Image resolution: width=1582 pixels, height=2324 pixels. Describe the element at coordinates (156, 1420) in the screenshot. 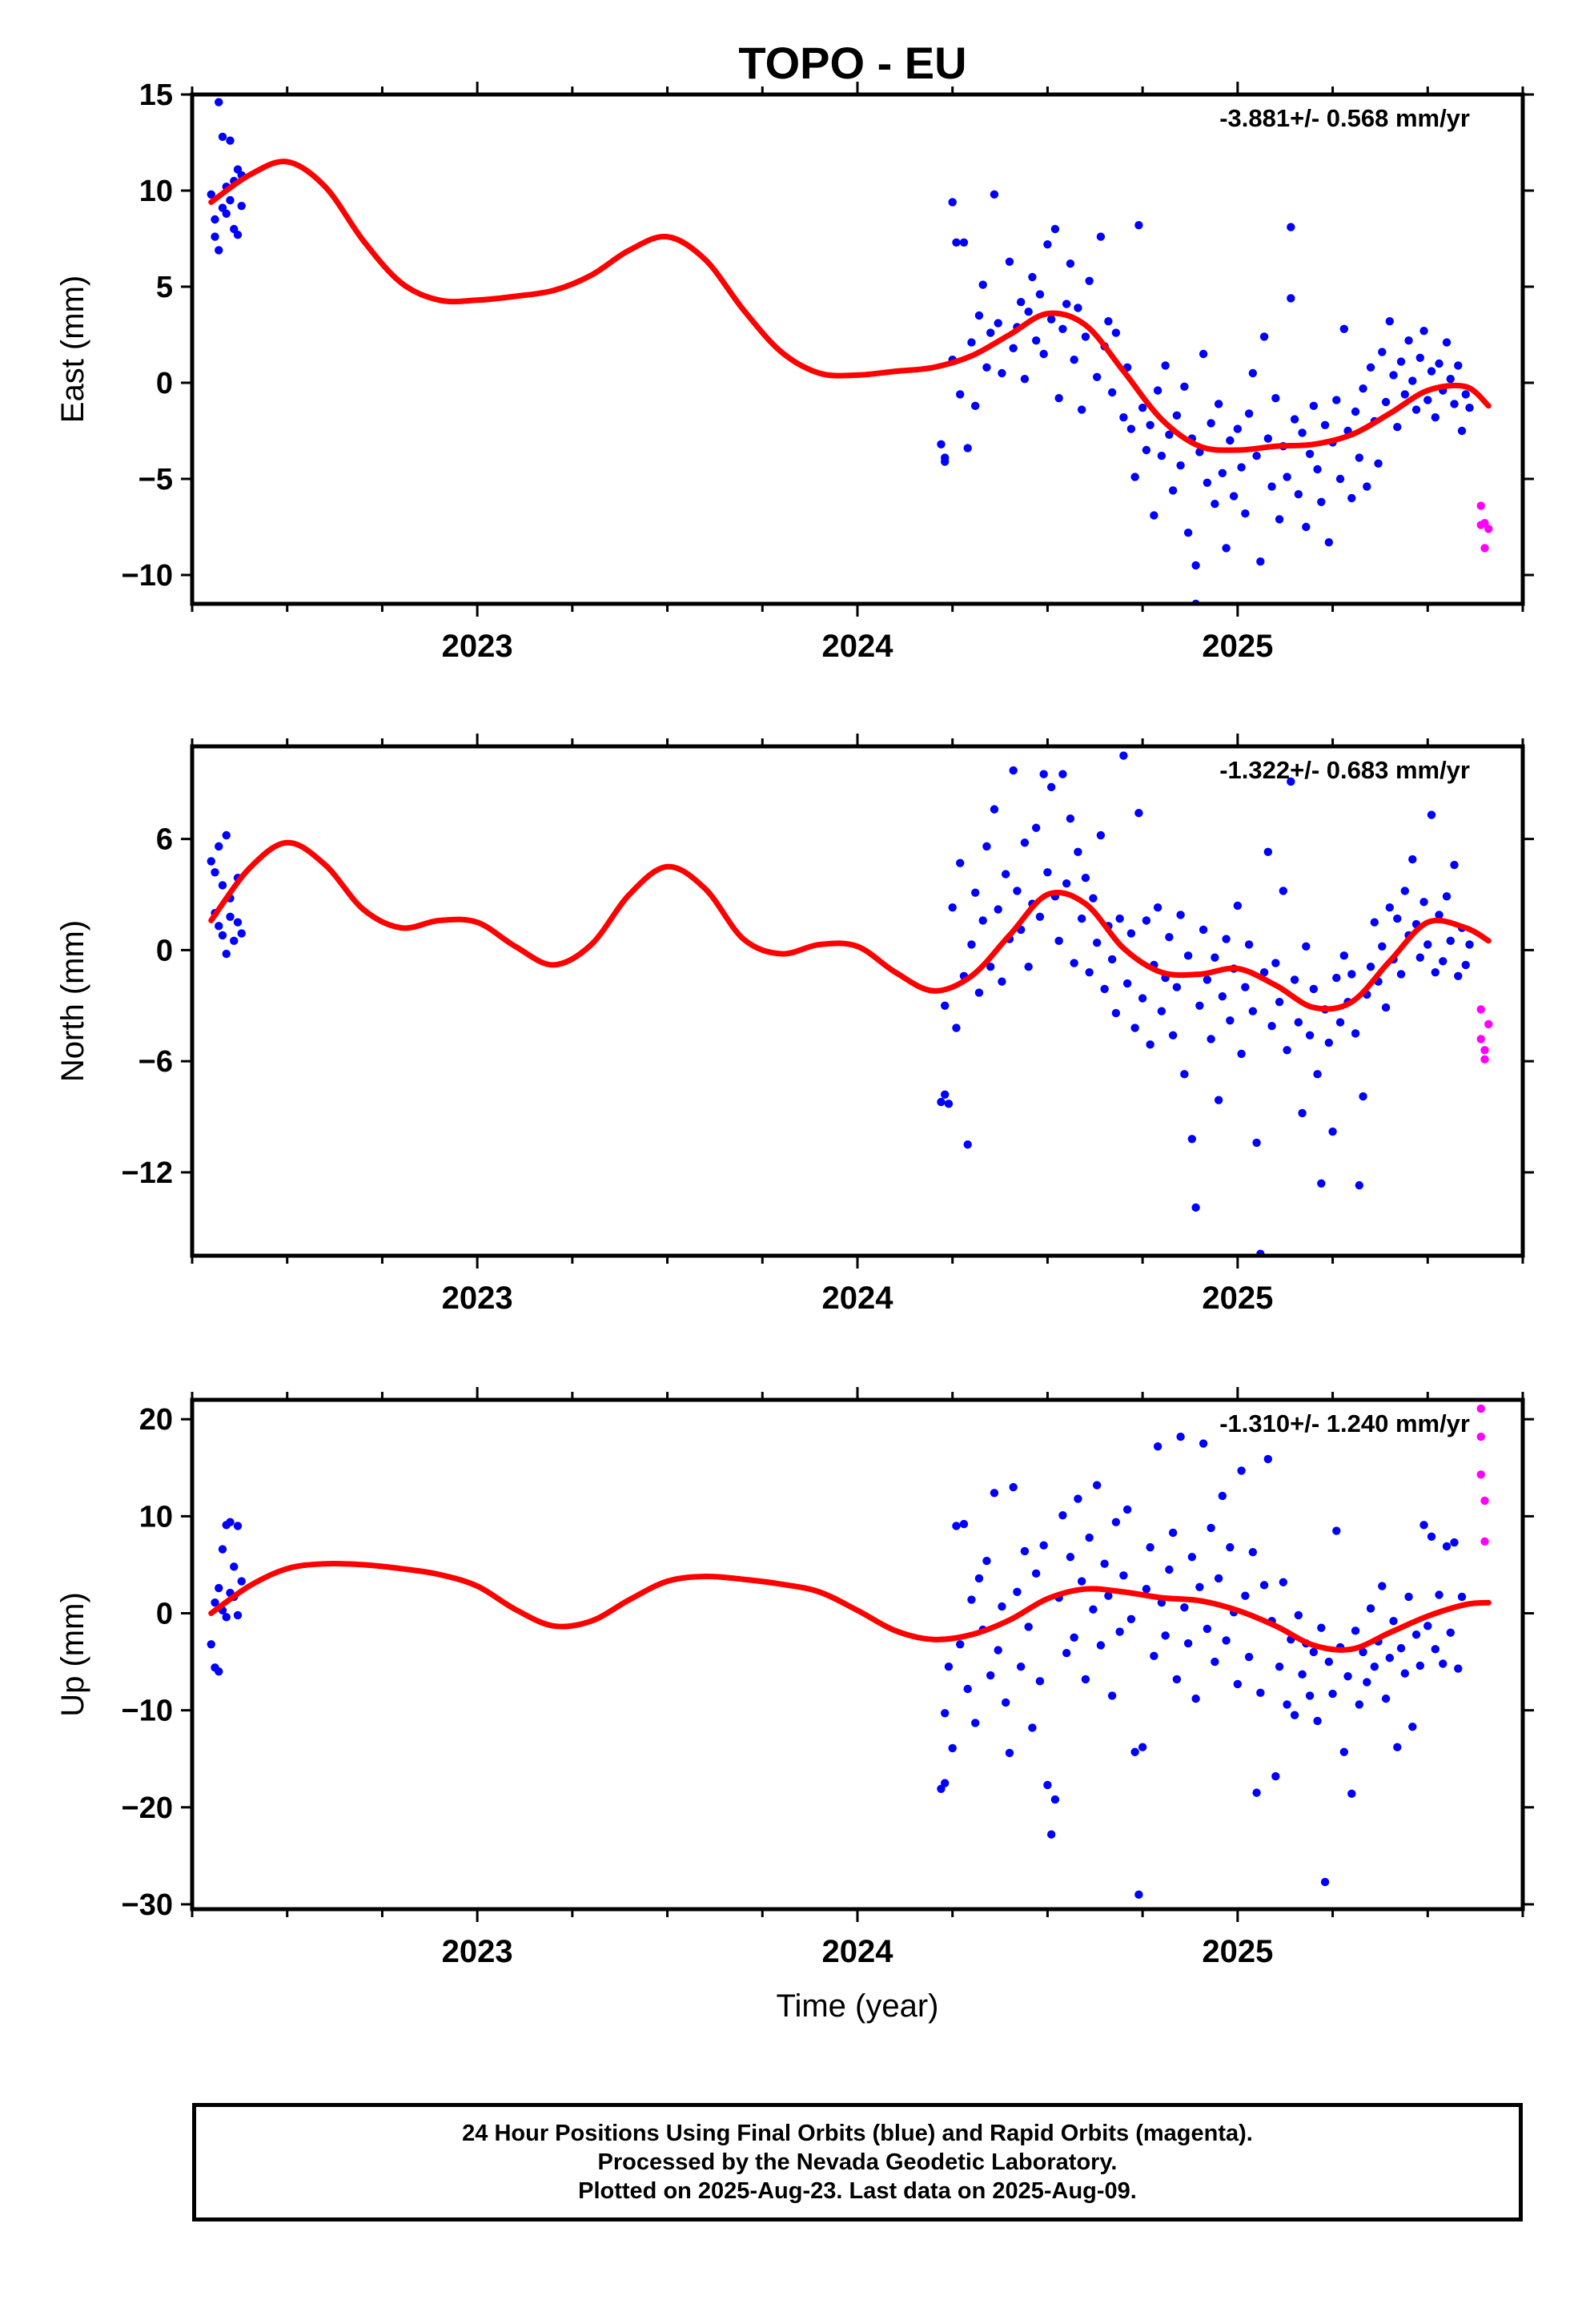

I see `y-tick-label: 20` at that location.